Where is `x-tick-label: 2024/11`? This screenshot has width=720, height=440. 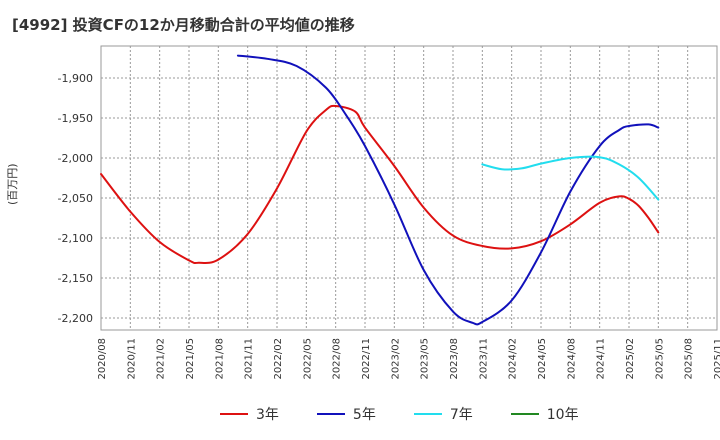
x-tick-label: 2024/11 is located at coordinates (601, 359).